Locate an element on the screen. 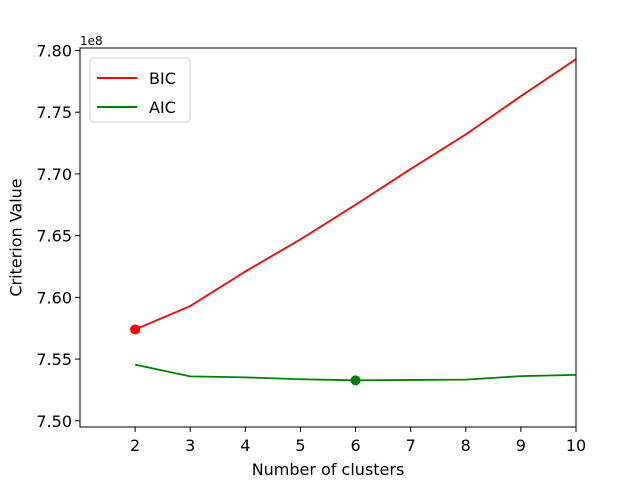 The image size is (640, 480). series-marker-aic is located at coordinates (355, 380).